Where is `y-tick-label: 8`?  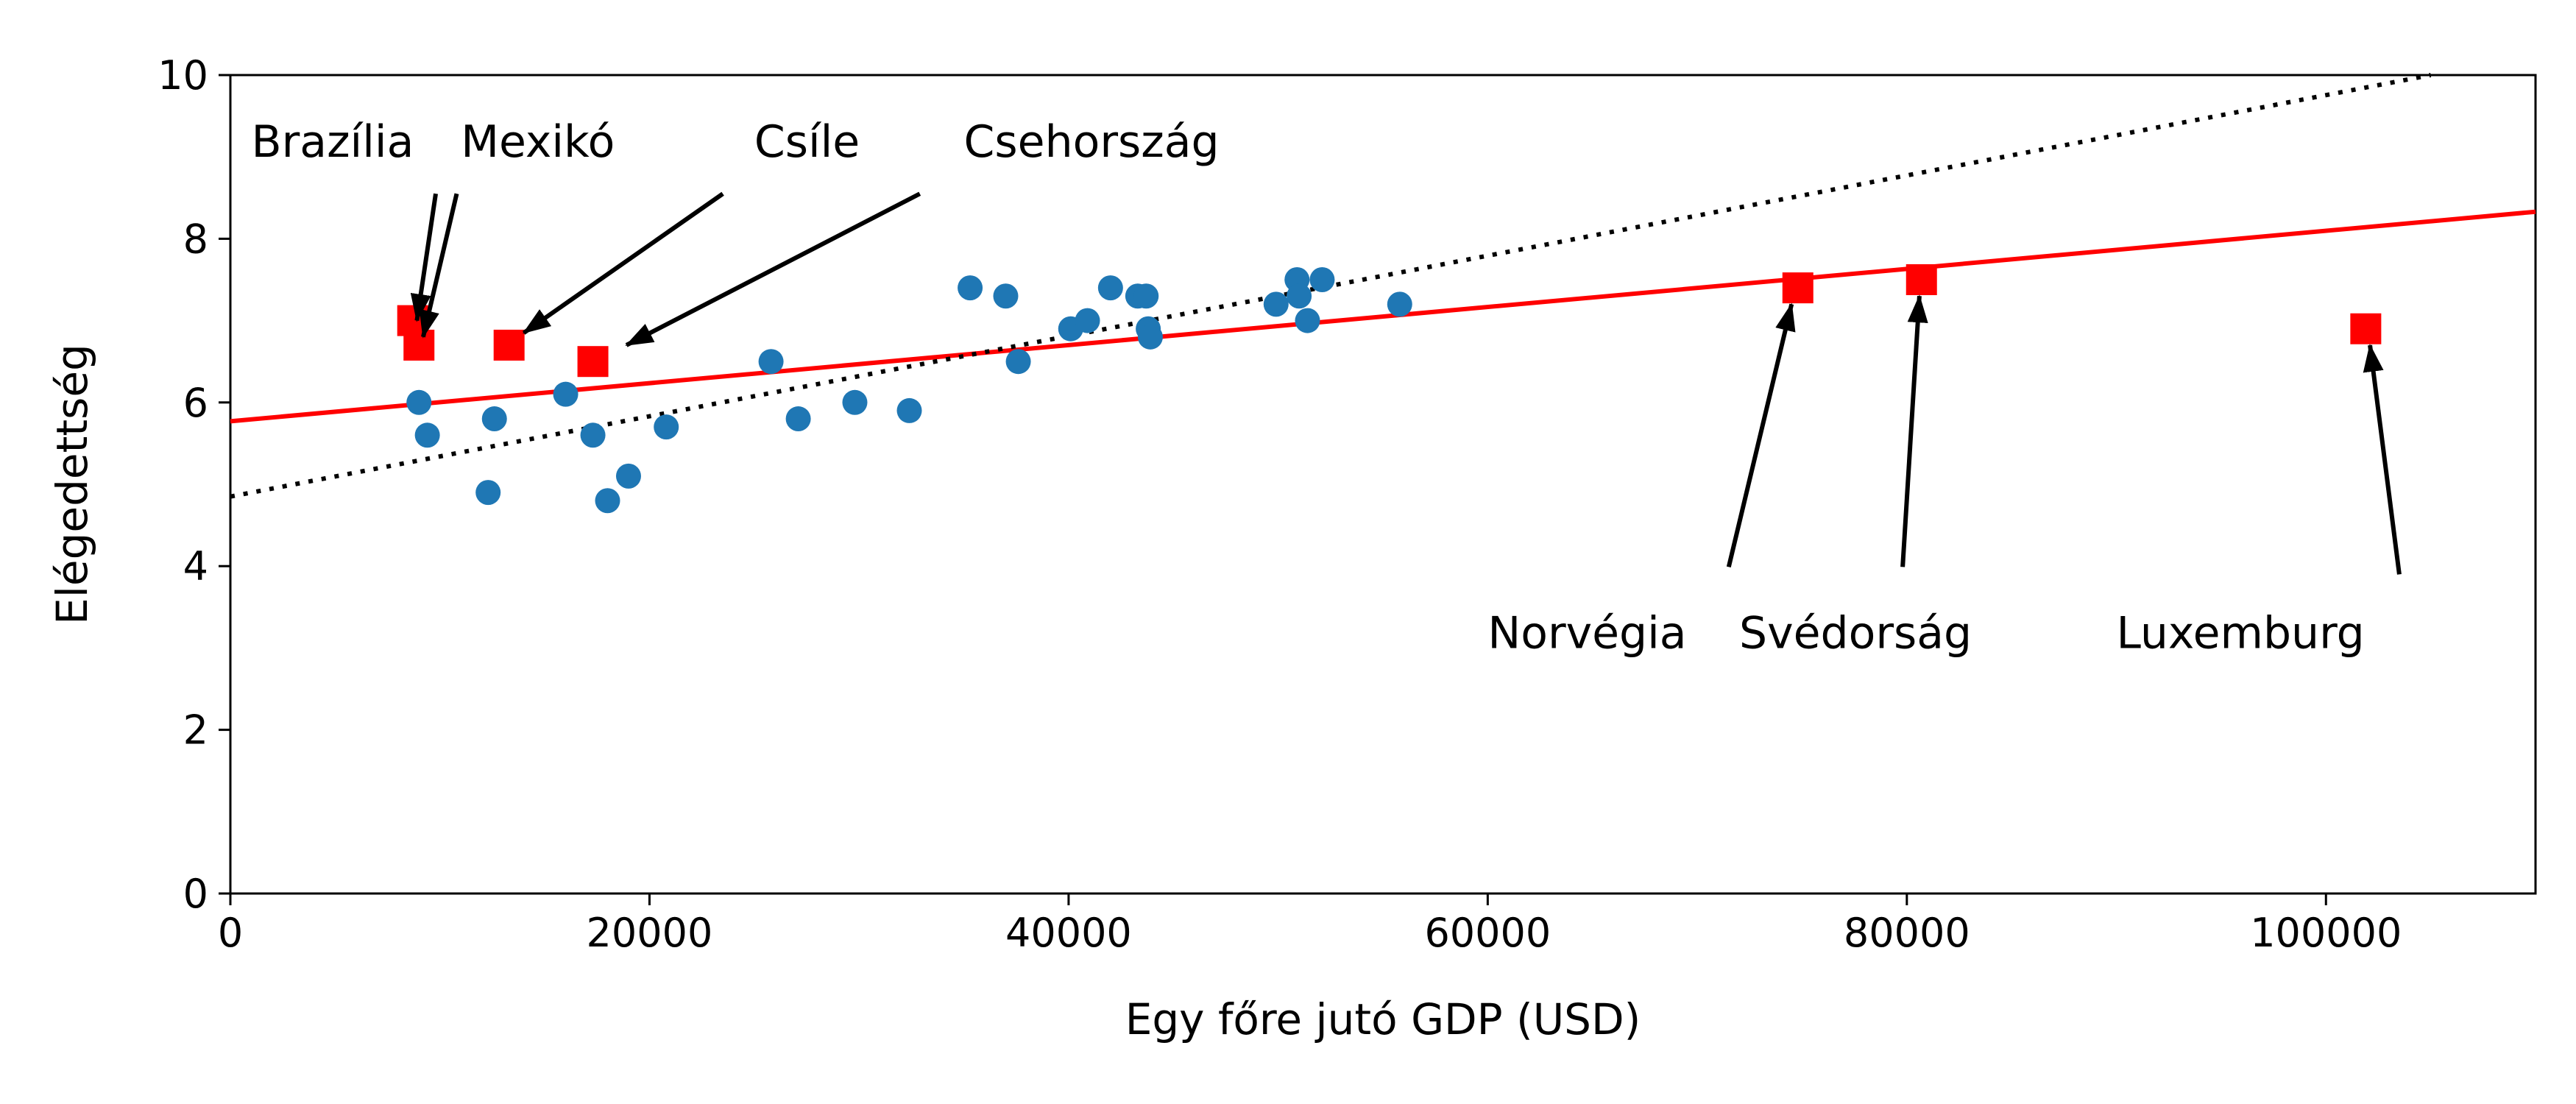
y-tick-label: 8 is located at coordinates (195, 239).